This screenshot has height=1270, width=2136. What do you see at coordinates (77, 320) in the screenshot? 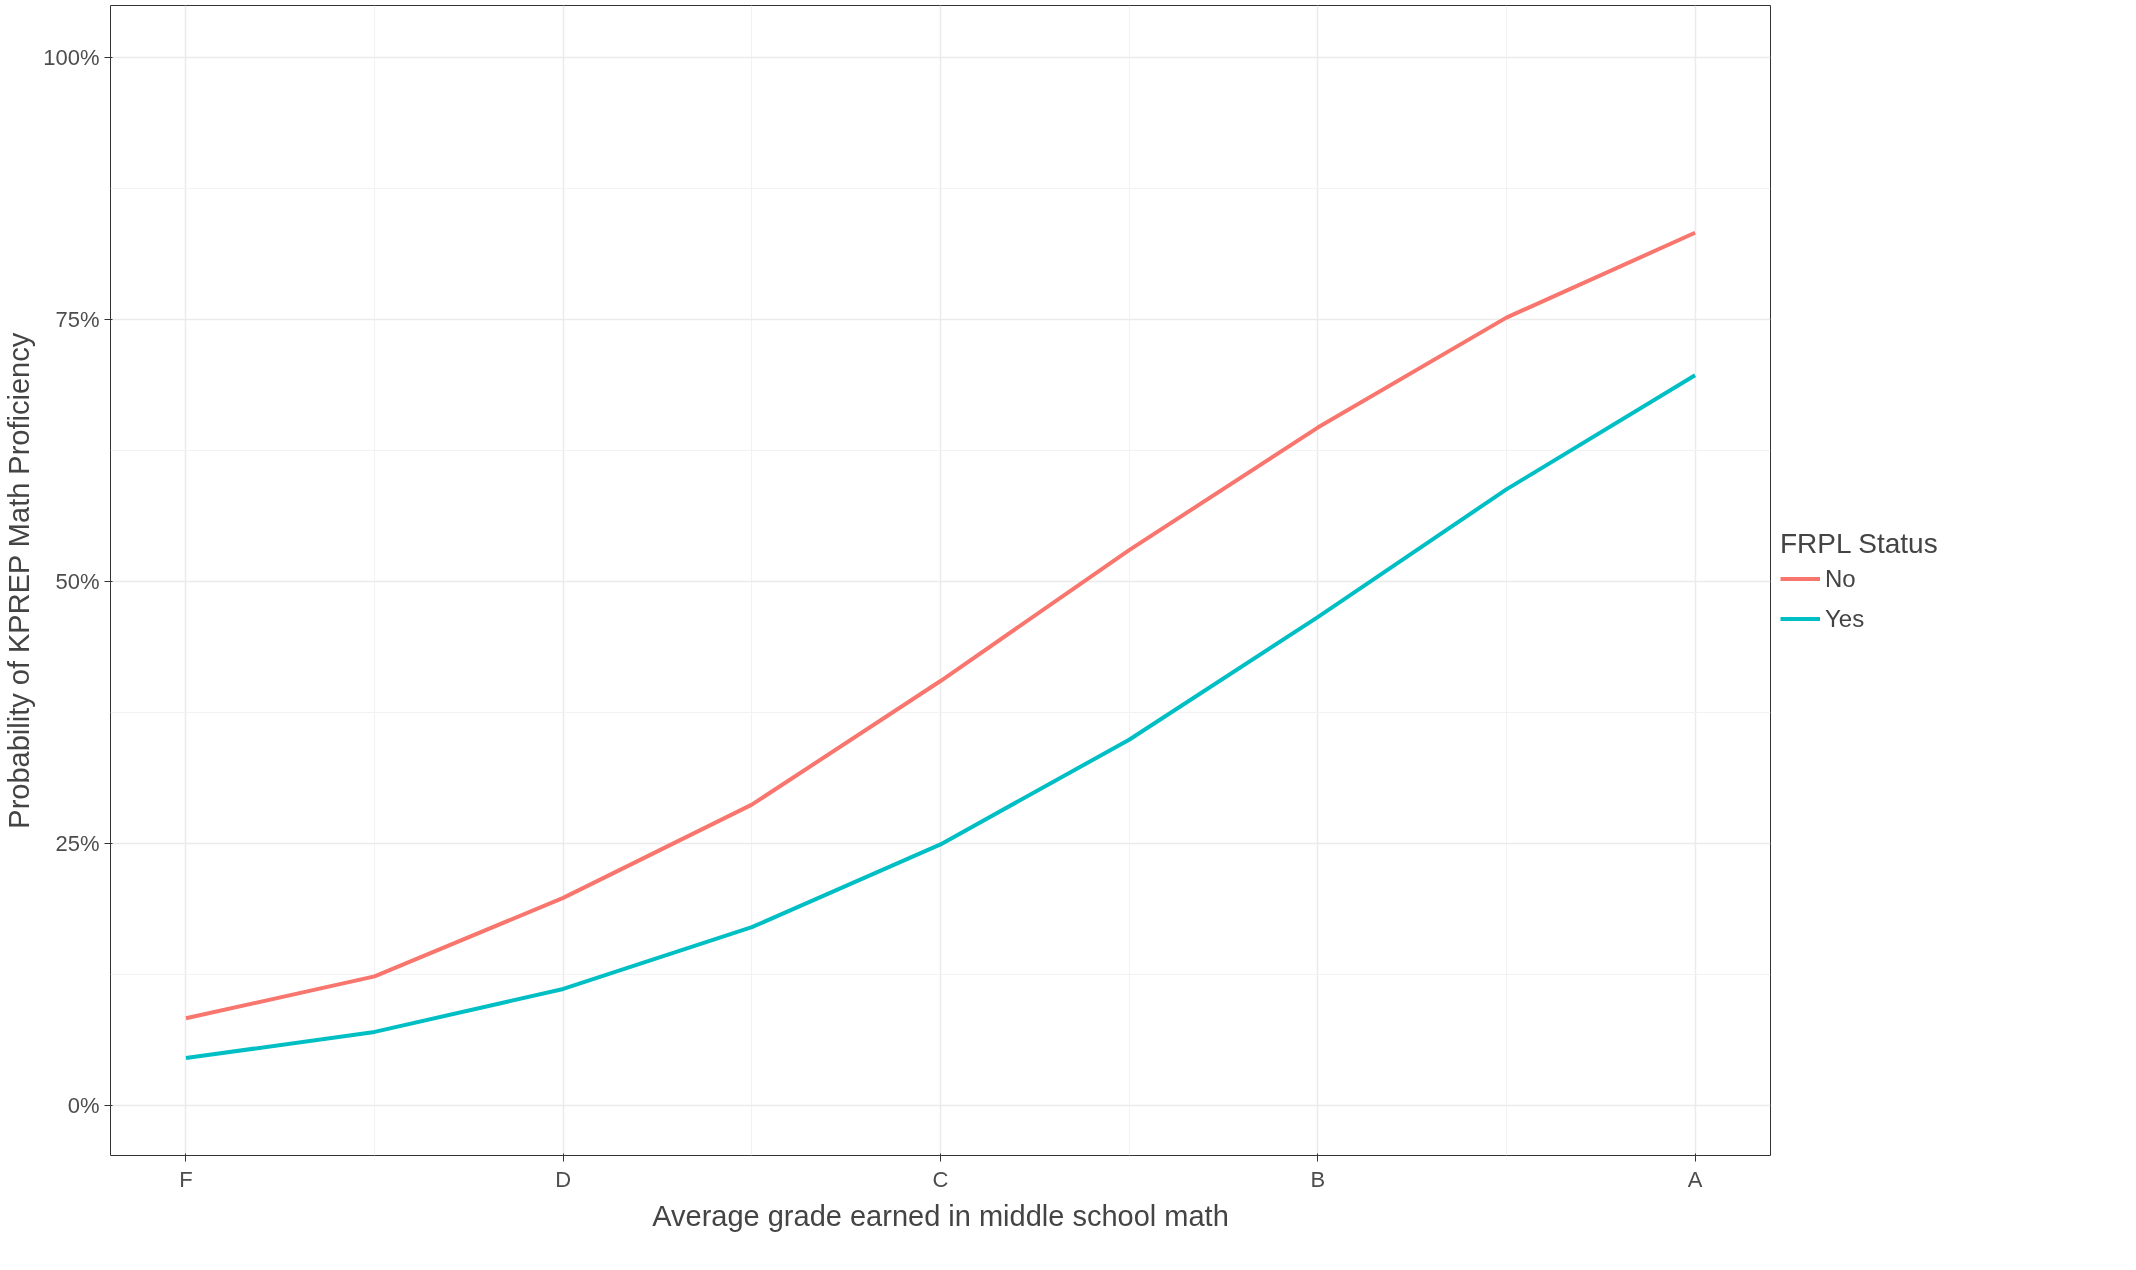
I see `y-tick-label: 75%` at bounding box center [77, 320].